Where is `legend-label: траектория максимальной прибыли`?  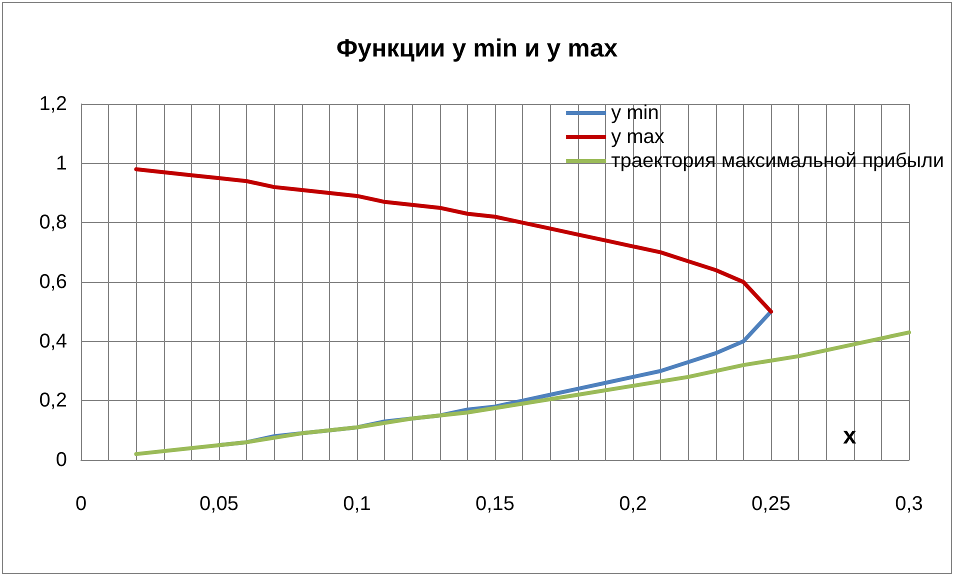
legend-label: траектория максимальной прибыли is located at coordinates (777, 161).